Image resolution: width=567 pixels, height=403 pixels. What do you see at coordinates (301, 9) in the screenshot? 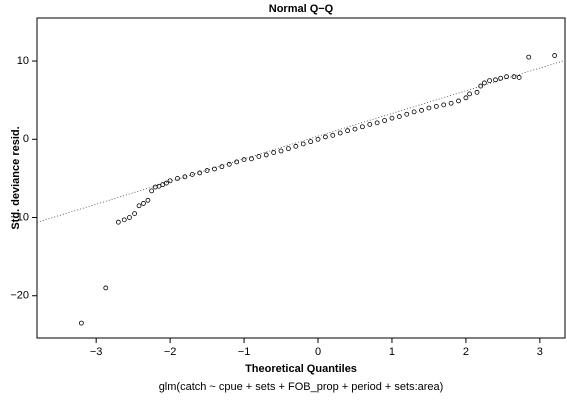
I see `chart-title: Normal Q−Q` at bounding box center [301, 9].